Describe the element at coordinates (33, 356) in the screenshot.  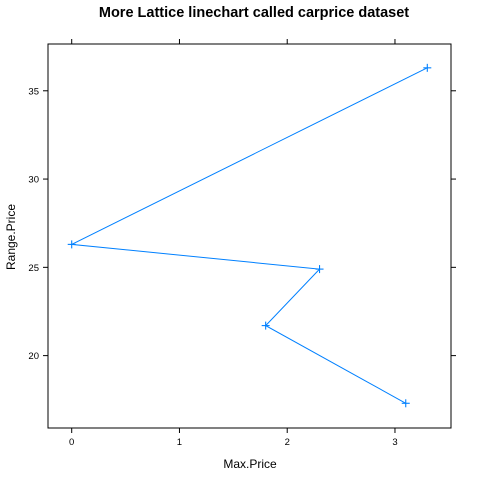
I see `y-tick-label-0: 20` at that location.